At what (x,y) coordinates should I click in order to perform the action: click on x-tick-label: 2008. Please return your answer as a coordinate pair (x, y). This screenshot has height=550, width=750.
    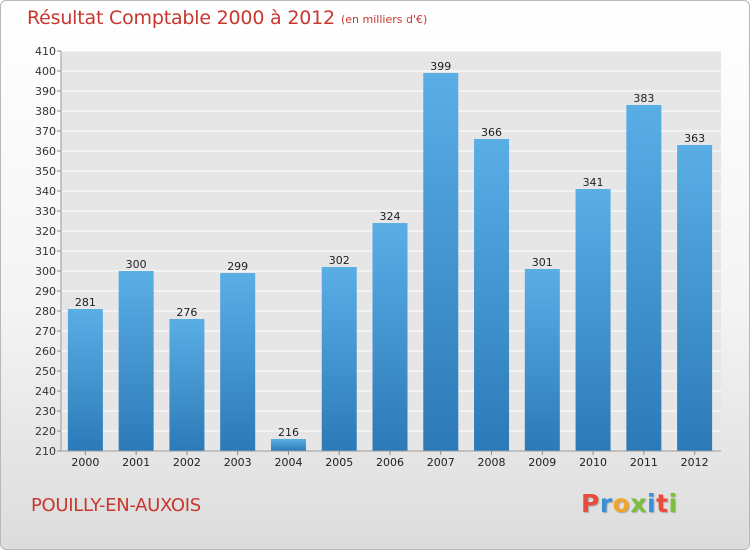
    Looking at the image, I should click on (492, 462).